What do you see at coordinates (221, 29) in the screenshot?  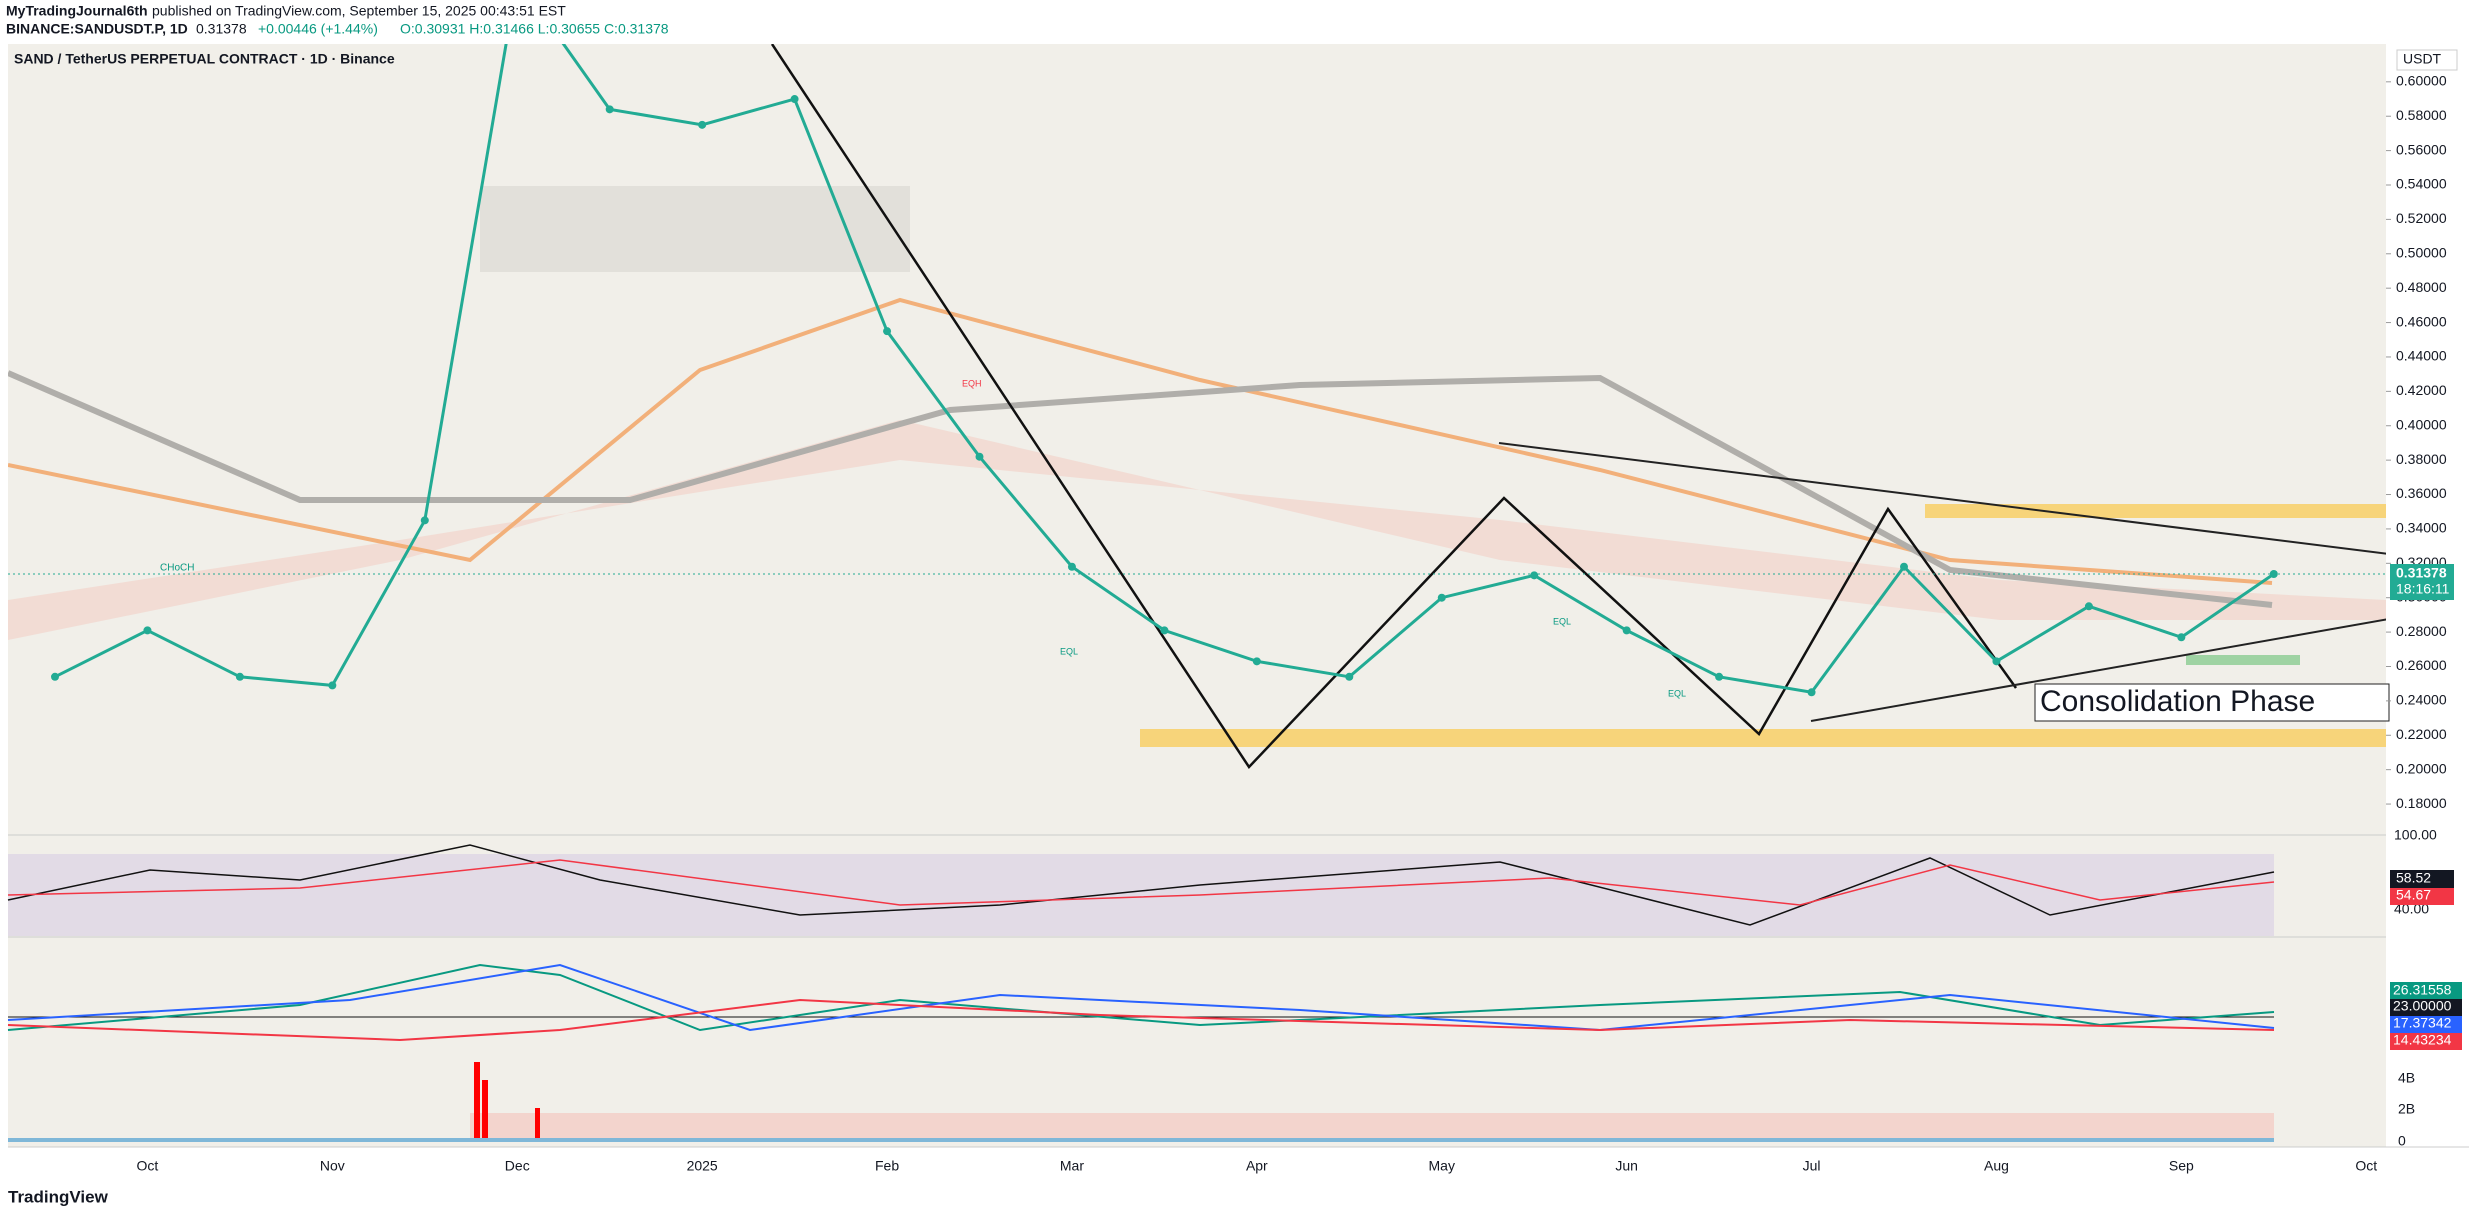 I see `last: 0.31378` at bounding box center [221, 29].